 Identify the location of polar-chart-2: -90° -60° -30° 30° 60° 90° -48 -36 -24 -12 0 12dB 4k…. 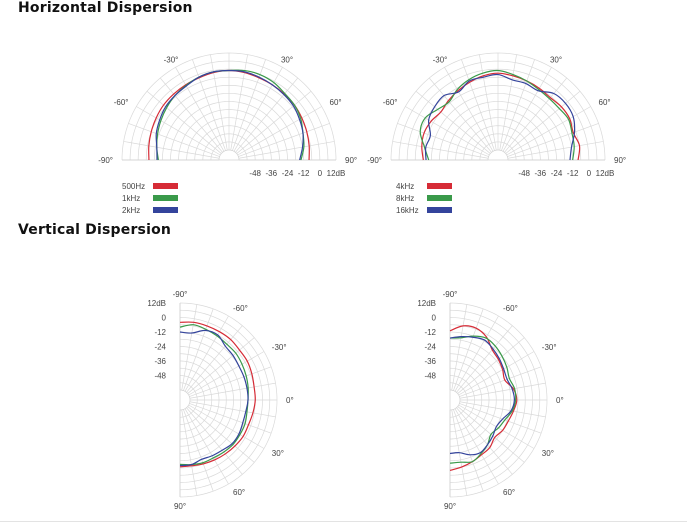
(496, 133).